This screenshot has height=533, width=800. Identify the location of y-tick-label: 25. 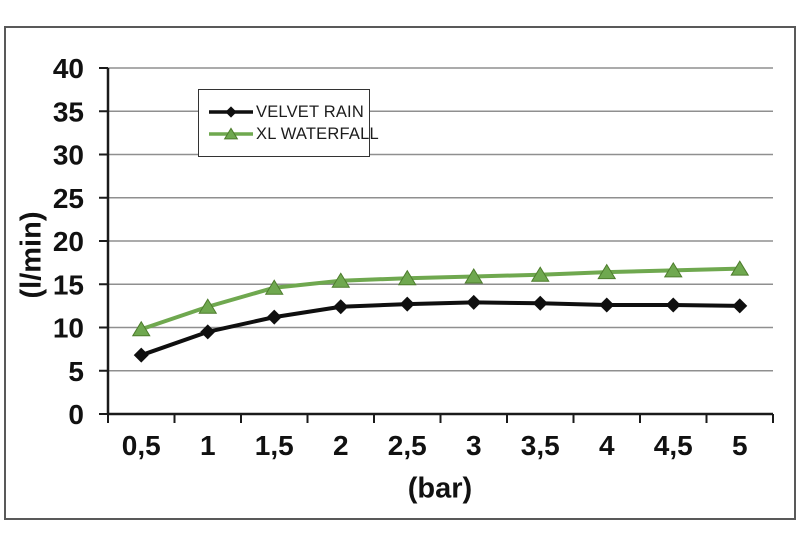
(68, 198).